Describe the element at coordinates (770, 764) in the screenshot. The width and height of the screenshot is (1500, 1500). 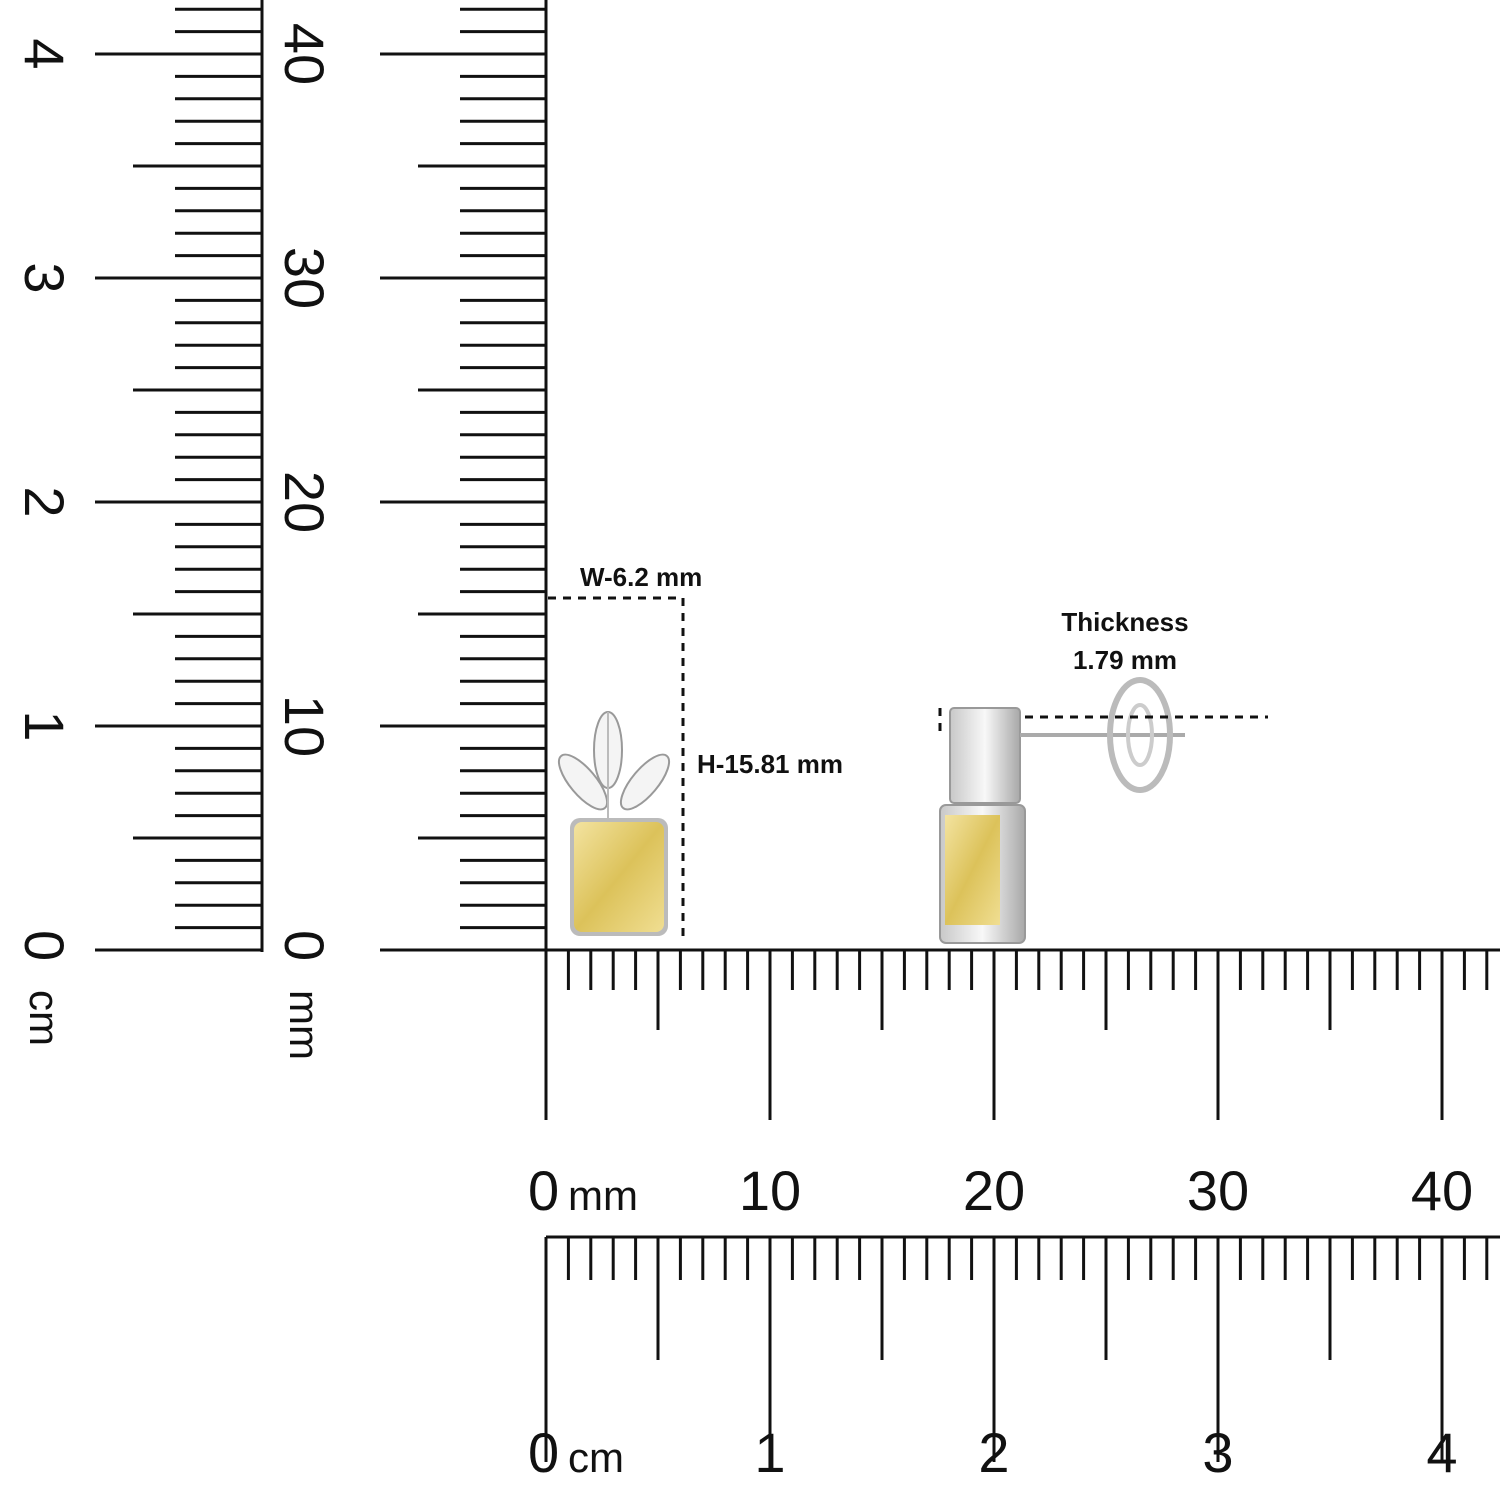
I see `height-label: H-15.81 mm` at that location.